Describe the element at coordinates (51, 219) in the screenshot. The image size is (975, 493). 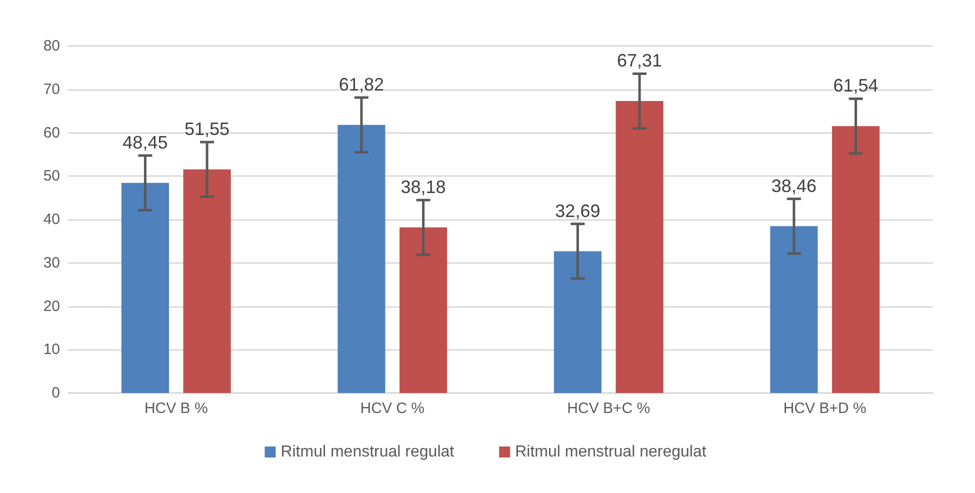
I see `y-tick-label: 40` at that location.